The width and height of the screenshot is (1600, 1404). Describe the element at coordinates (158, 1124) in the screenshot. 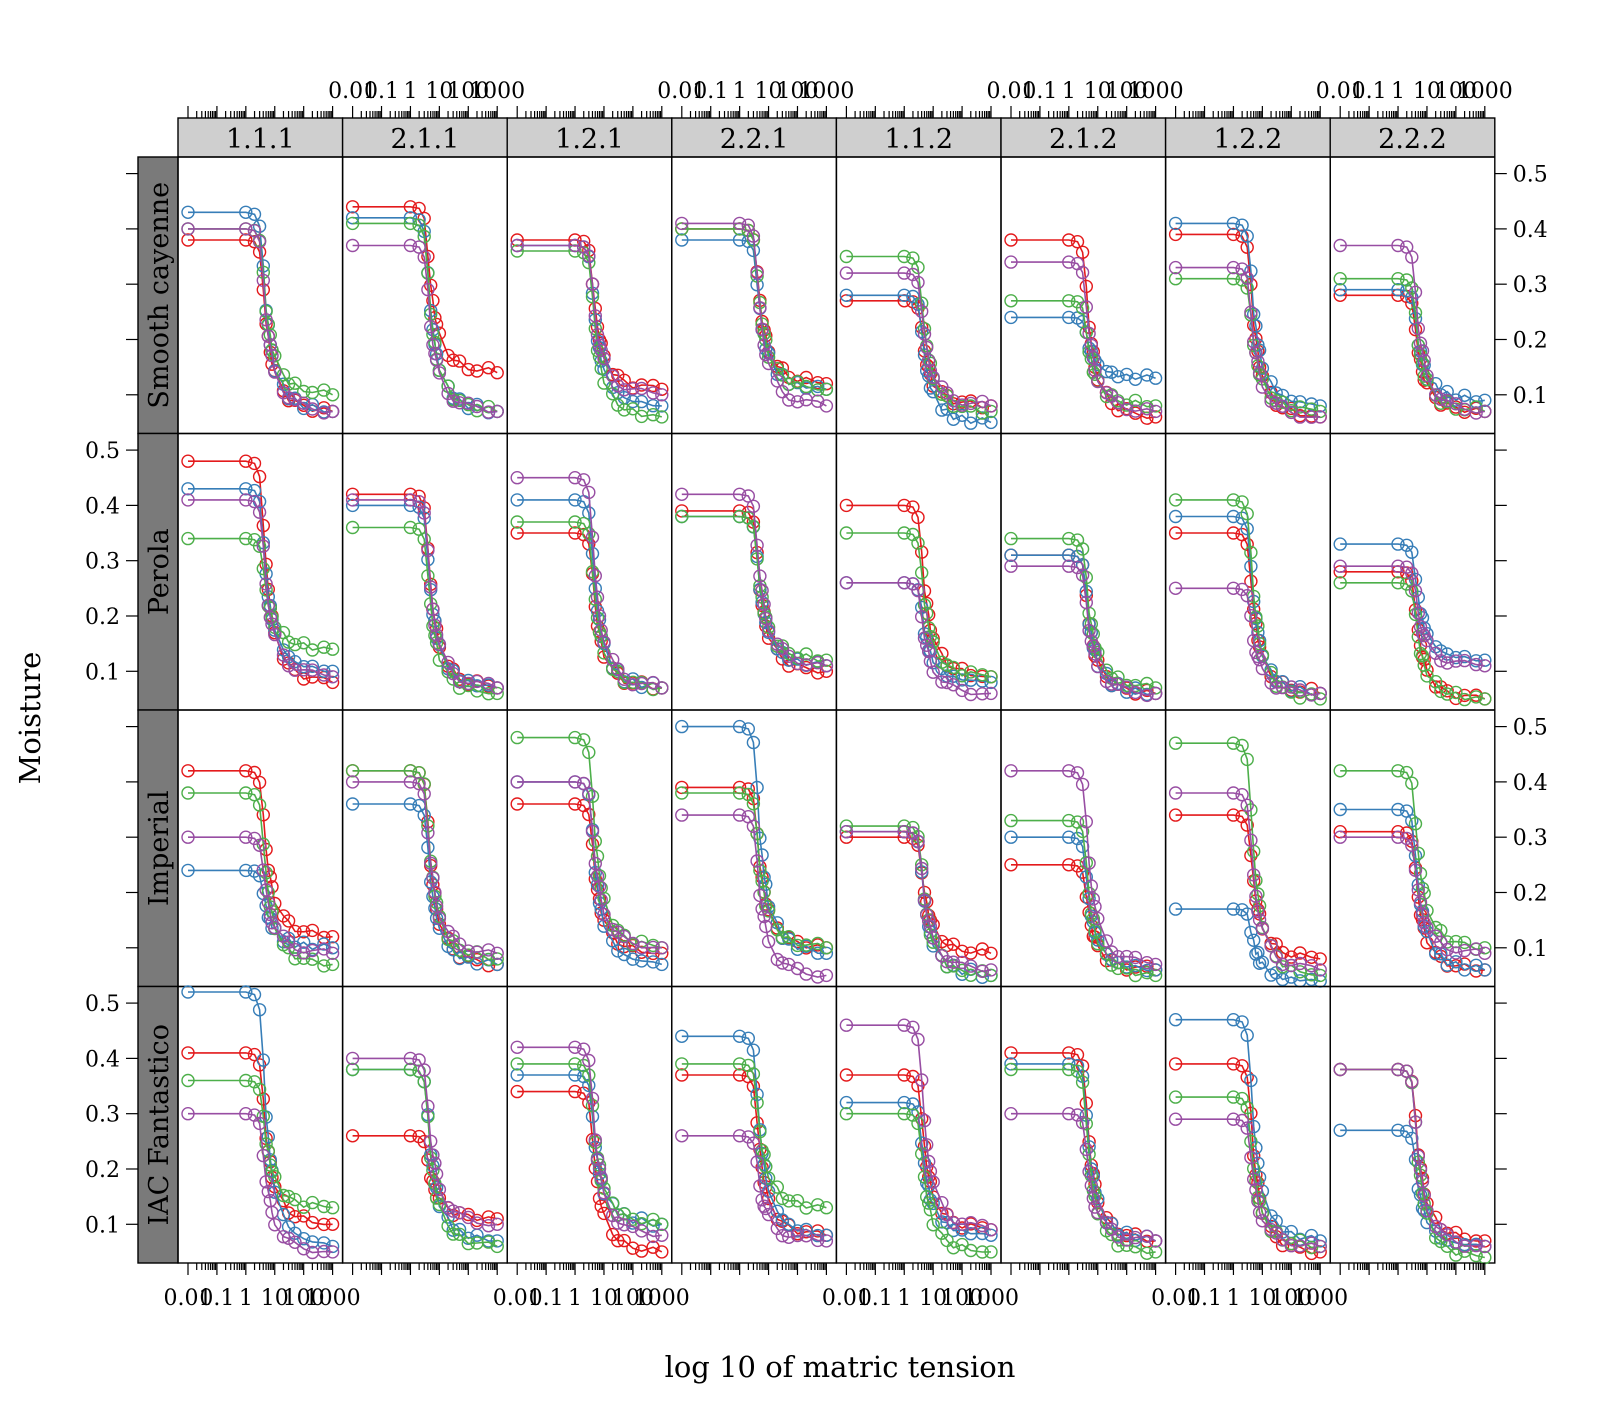

I see `row-strip` at that location.